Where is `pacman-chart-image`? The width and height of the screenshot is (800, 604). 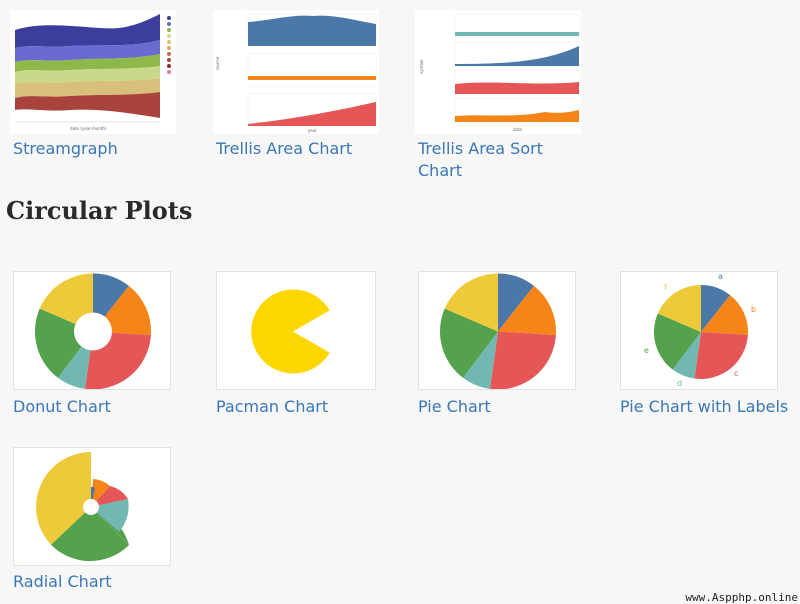 pacman-chart-image is located at coordinates (290, 331).